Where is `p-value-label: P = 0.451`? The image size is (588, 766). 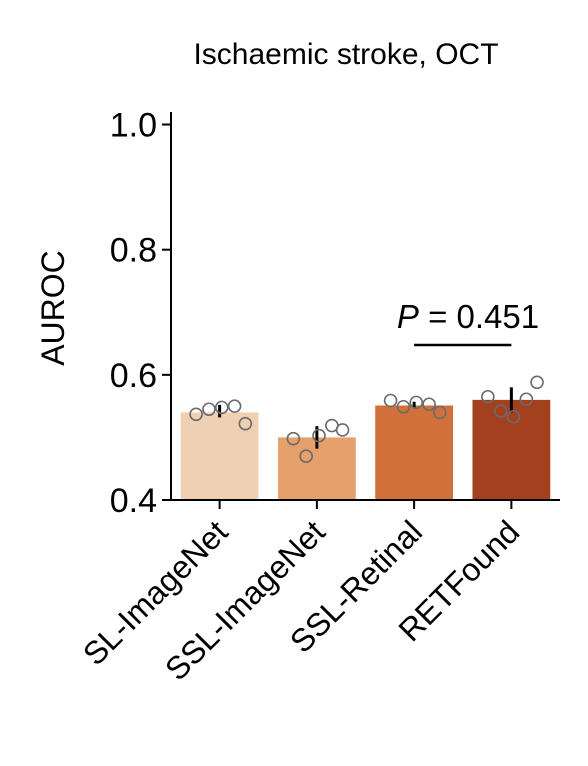
p-value-label: P = 0.451 is located at coordinates (468, 316).